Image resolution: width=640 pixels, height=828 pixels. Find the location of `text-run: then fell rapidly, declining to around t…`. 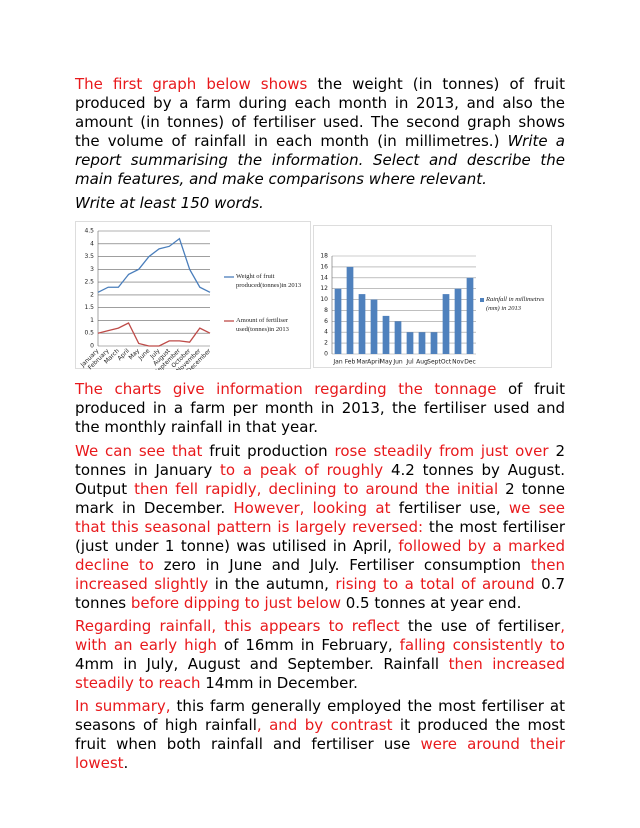

text-run: then fell rapidly, declining to around t… is located at coordinates (316, 489).